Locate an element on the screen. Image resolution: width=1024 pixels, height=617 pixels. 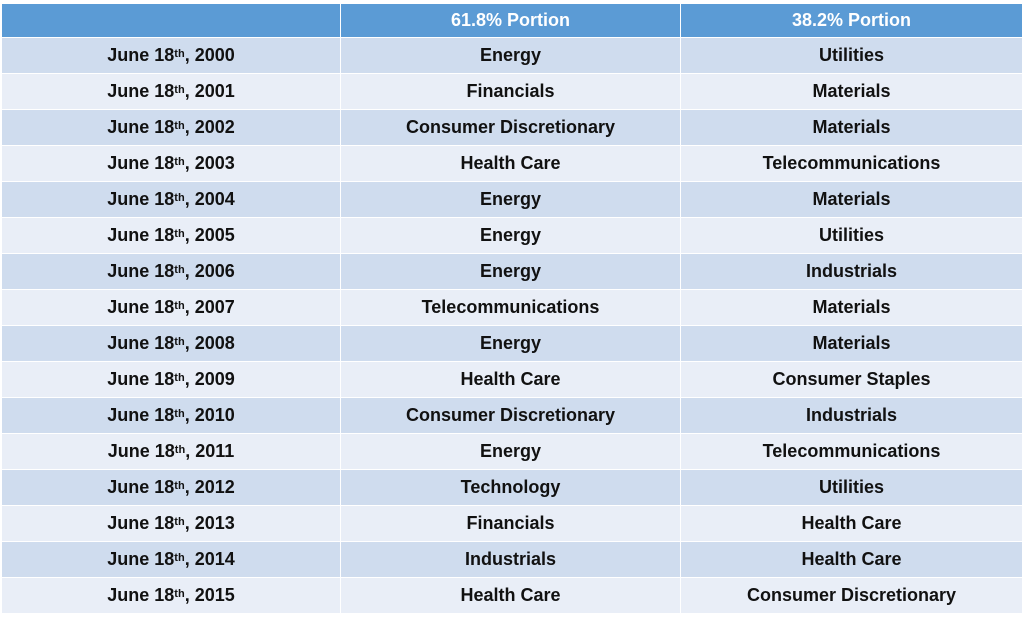
table-header-row: 61.8% Portion 38.2% Portion is located at coordinates (512, 21).